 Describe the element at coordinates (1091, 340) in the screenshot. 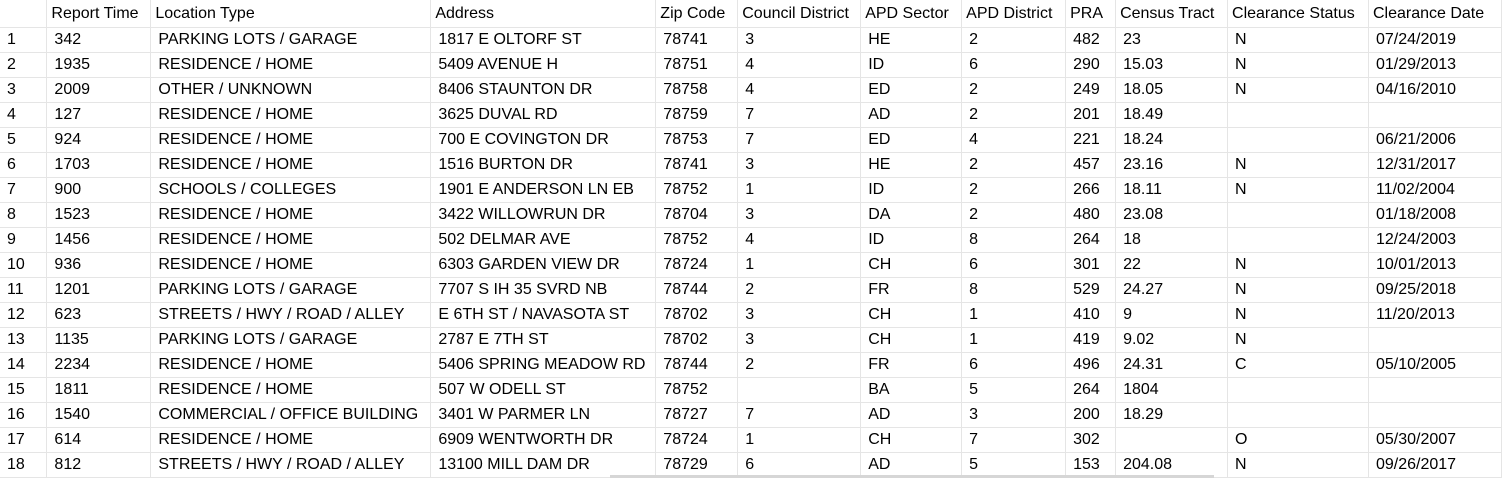

I see `cell-pra: 419` at that location.